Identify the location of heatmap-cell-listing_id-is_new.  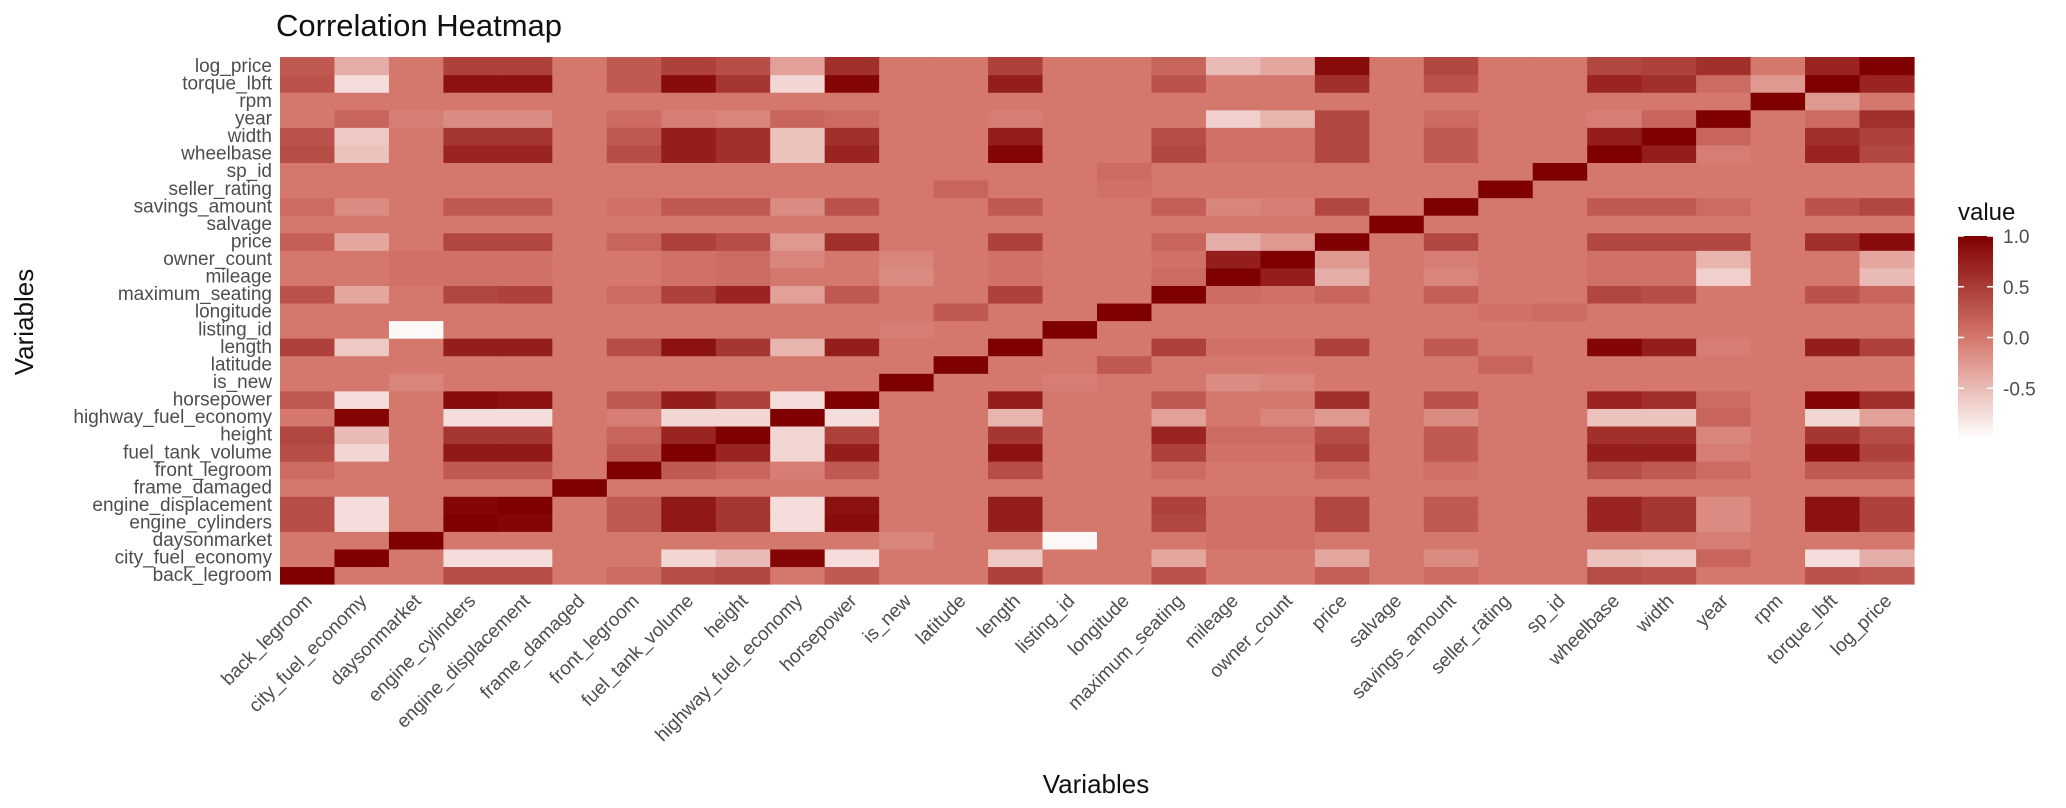
(907, 329).